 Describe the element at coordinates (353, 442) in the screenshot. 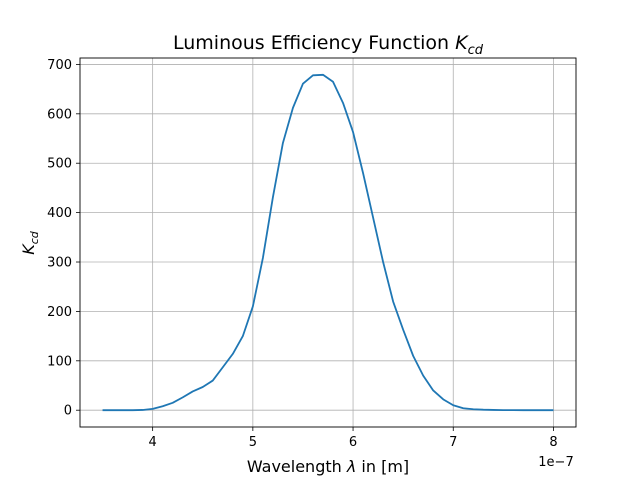

I see `x-tick-label: 6` at that location.